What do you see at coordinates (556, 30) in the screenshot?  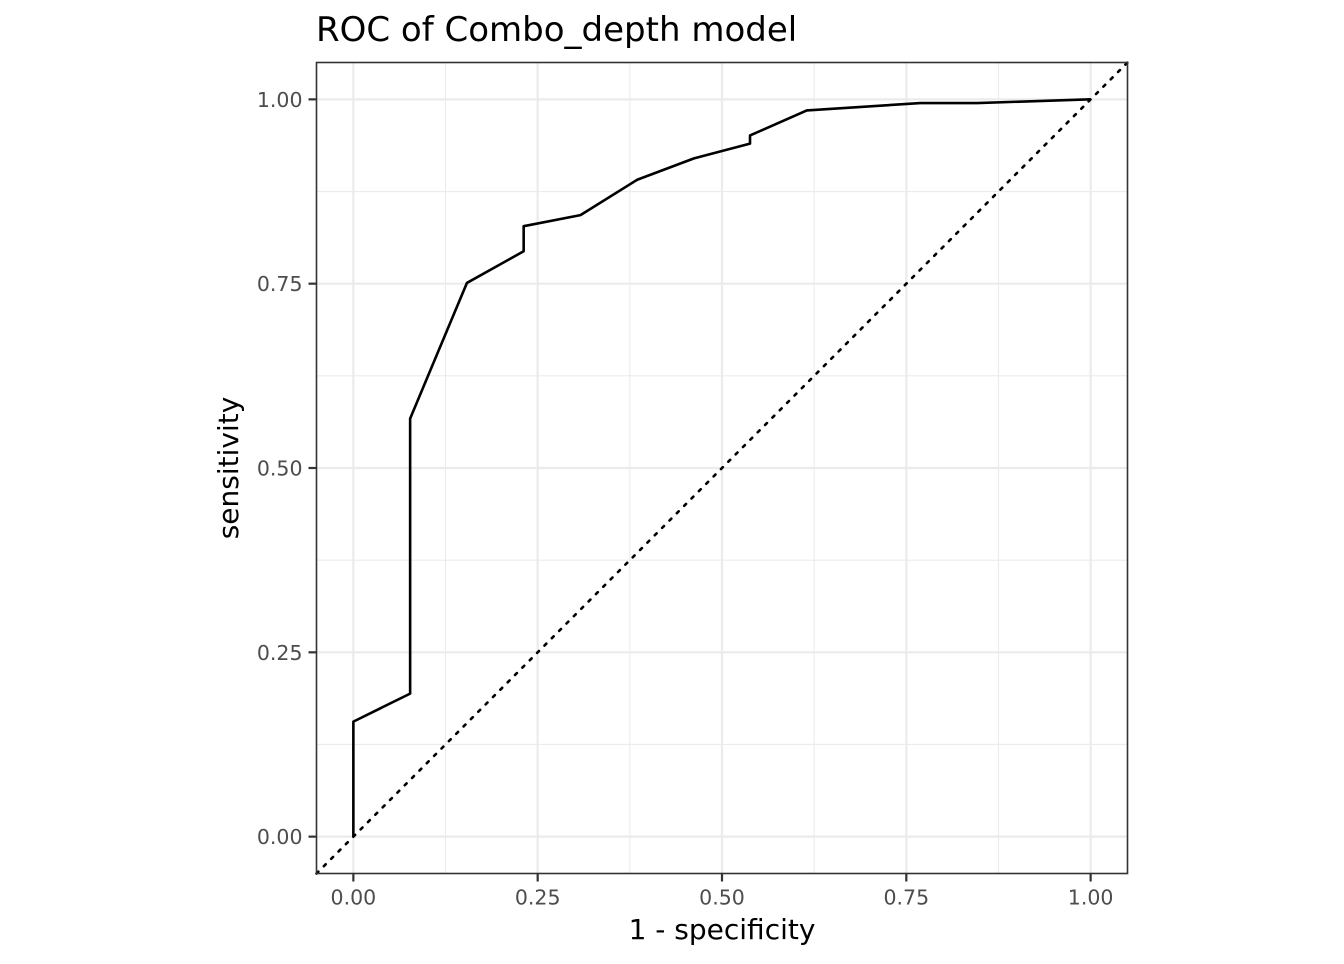 I see `chart-title: ROC of Combo_depth model` at bounding box center [556, 30].